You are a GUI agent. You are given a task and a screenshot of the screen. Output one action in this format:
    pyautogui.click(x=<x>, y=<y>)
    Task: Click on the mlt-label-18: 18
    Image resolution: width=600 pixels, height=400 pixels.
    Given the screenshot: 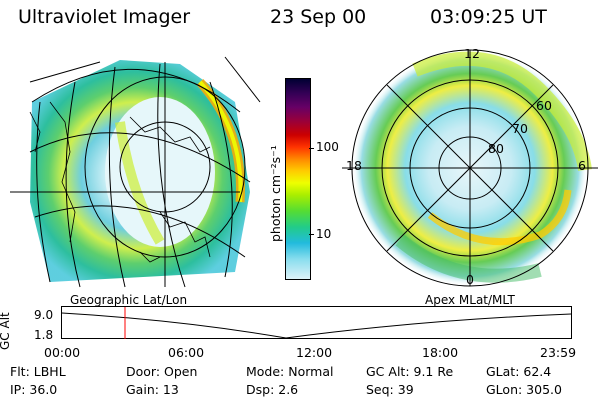 What is the action you would take?
    pyautogui.click(x=354, y=165)
    